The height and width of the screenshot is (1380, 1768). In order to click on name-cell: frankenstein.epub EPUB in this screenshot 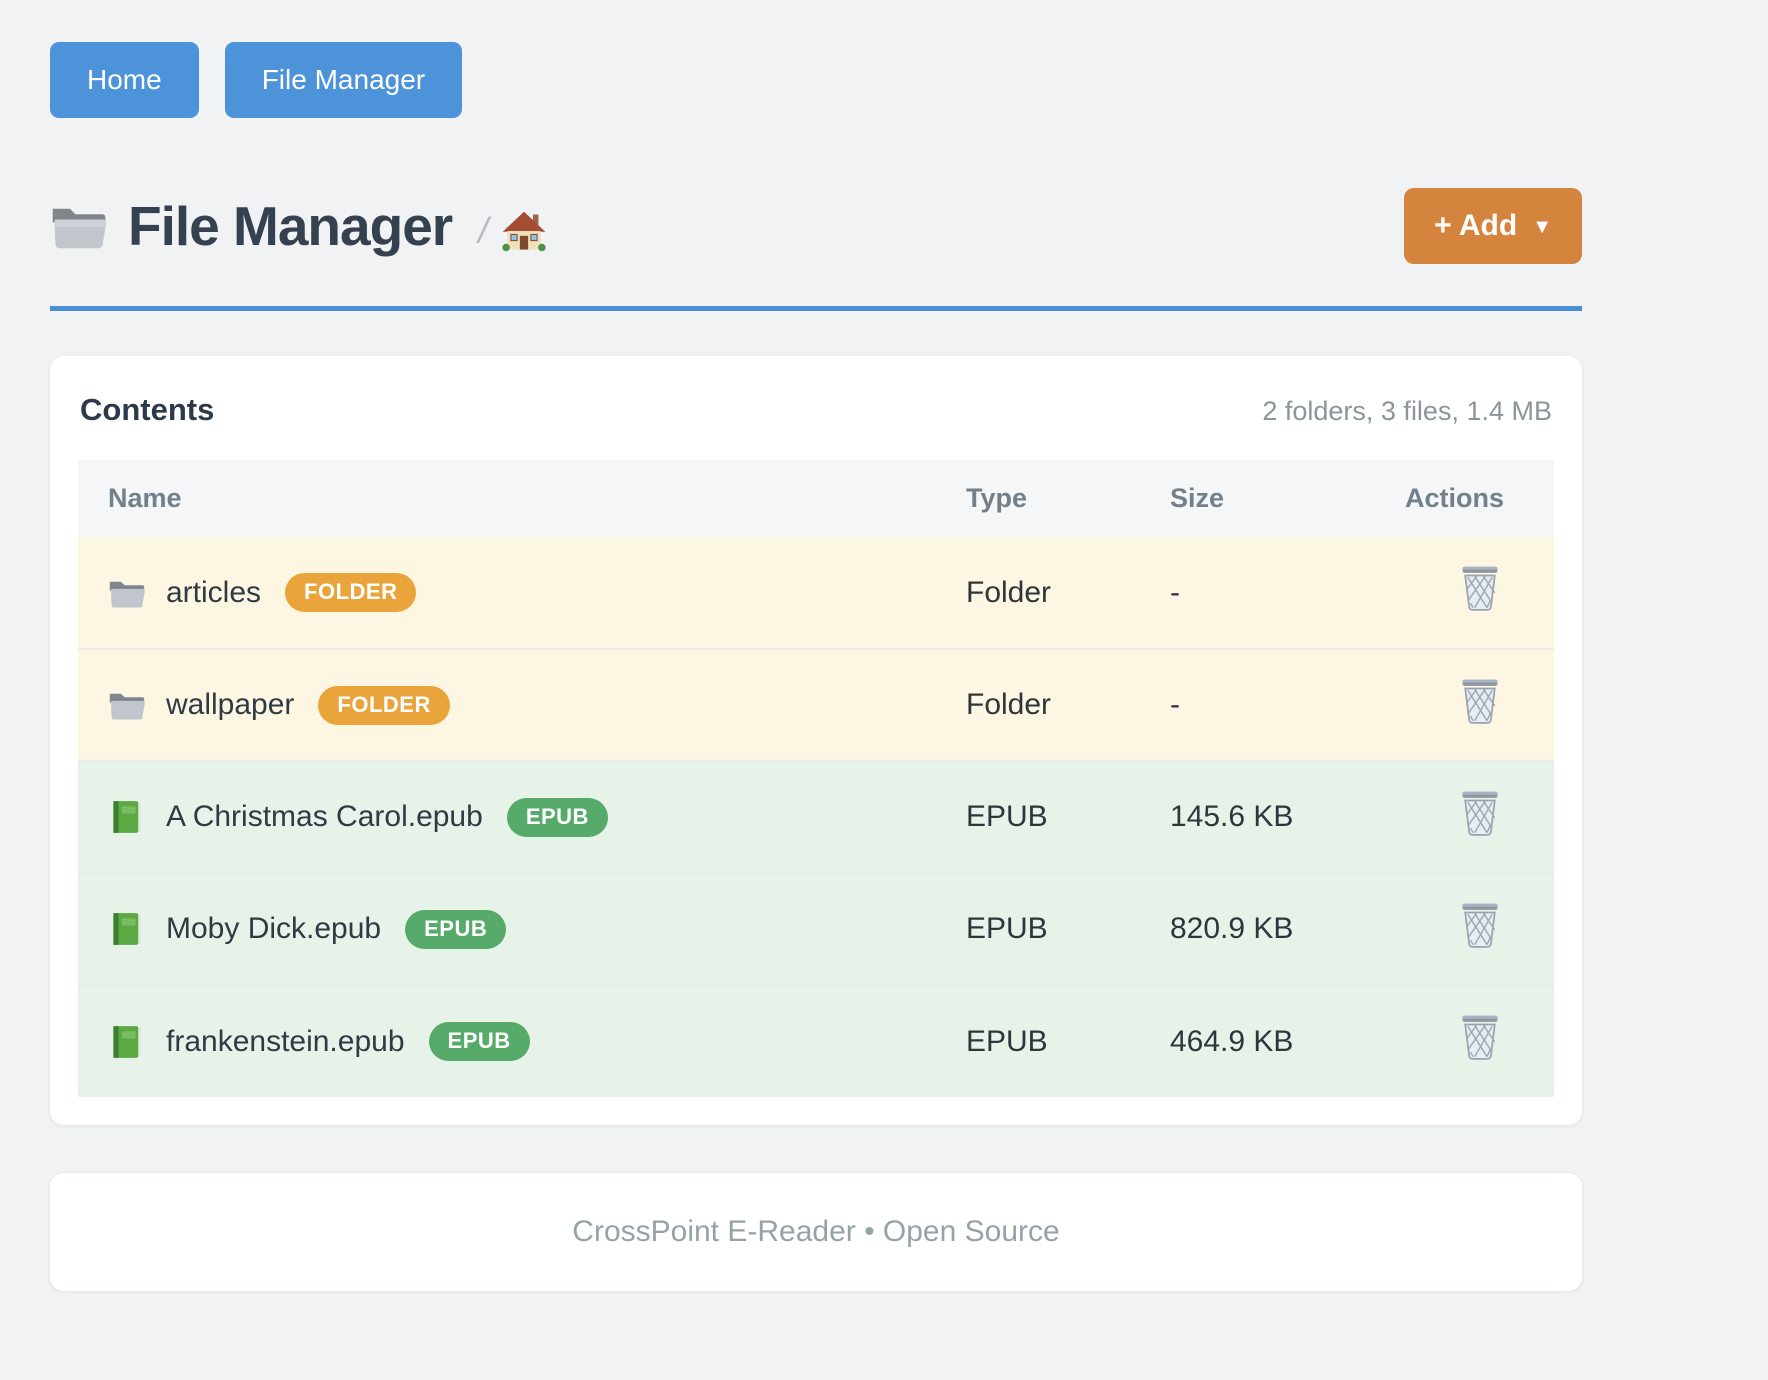, I will do `click(504, 1041)`.